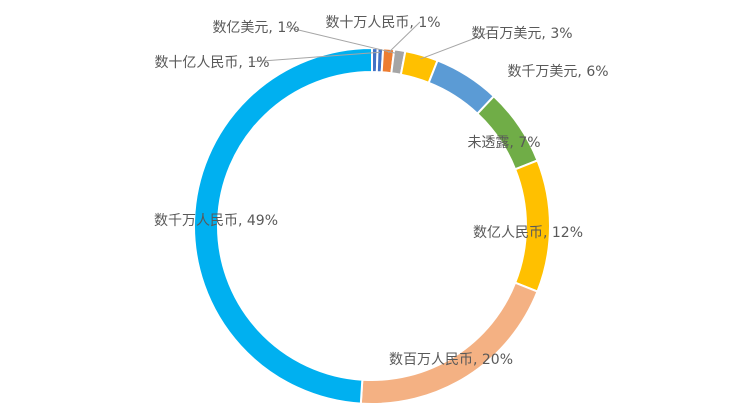 The width and height of the screenshot is (744, 411). I want to click on data-label-8: 数亿人民币, 12%, so click(528, 233).